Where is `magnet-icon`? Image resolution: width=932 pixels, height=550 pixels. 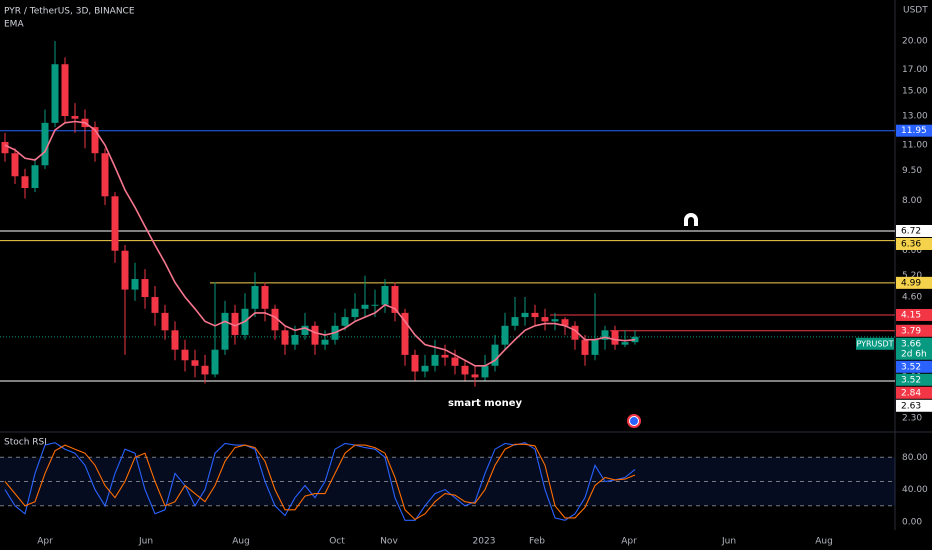 magnet-icon is located at coordinates (691, 219).